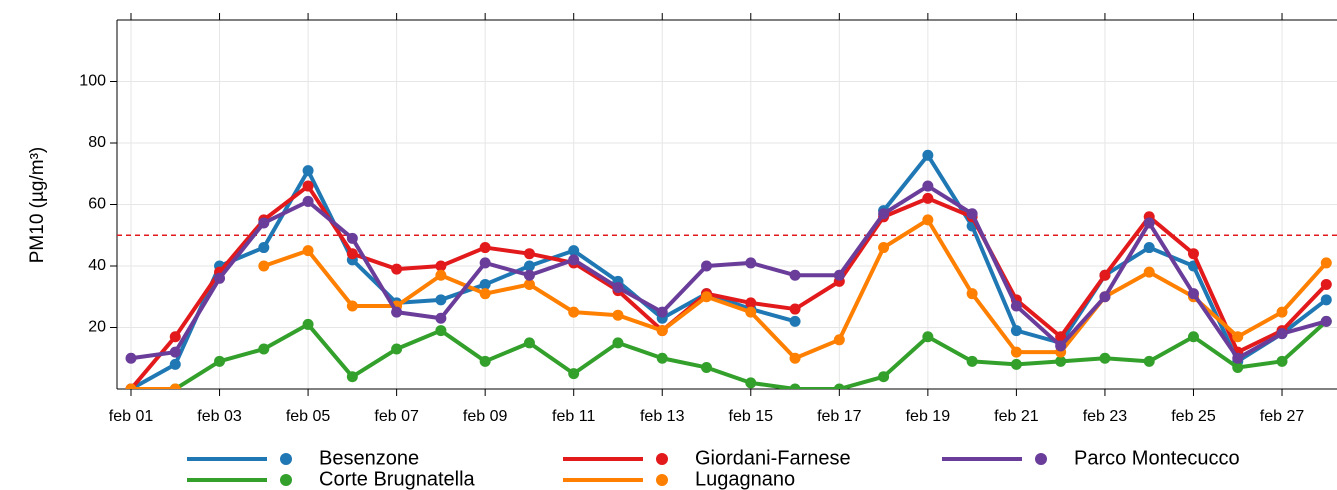 Image resolution: width=1337 pixels, height=490 pixels. What do you see at coordinates (308, 416) in the screenshot?
I see `x-tick-label: feb 05` at bounding box center [308, 416].